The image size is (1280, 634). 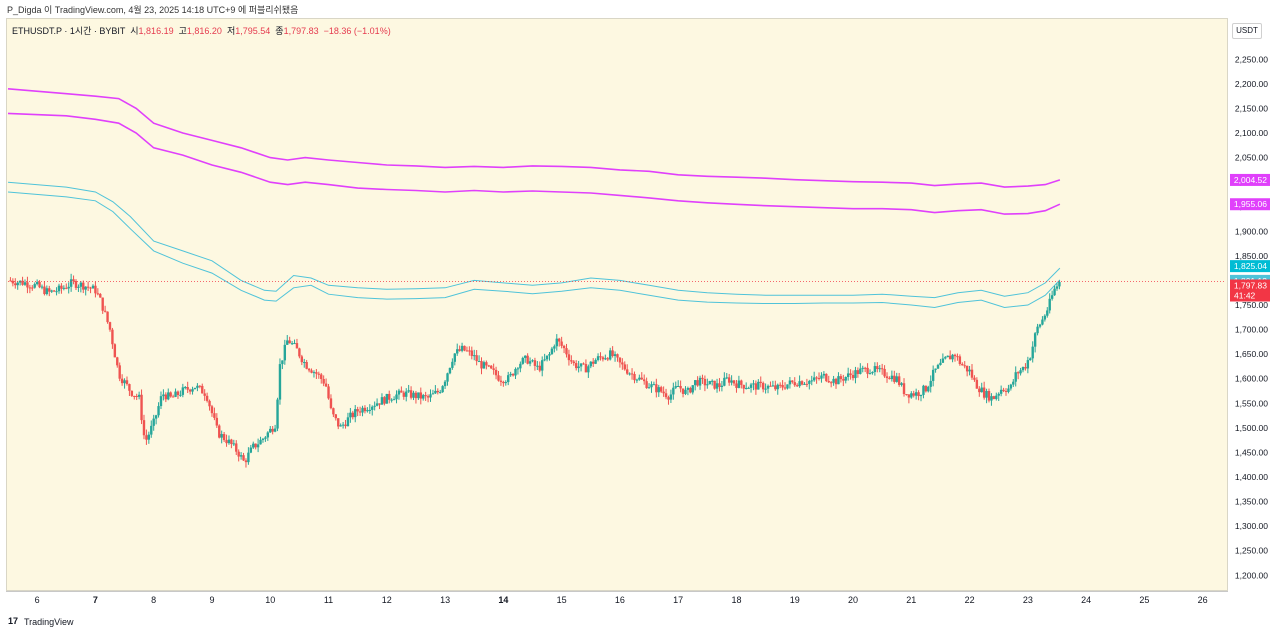 I want to click on legend-high: 1,816.20, so click(x=204, y=31).